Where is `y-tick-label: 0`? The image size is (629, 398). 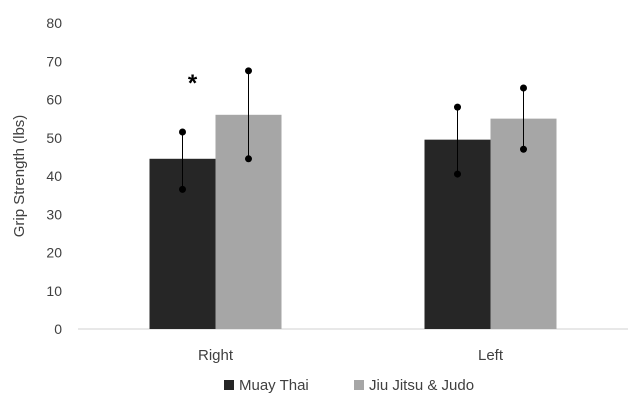 y-tick-label: 0 is located at coordinates (58, 329).